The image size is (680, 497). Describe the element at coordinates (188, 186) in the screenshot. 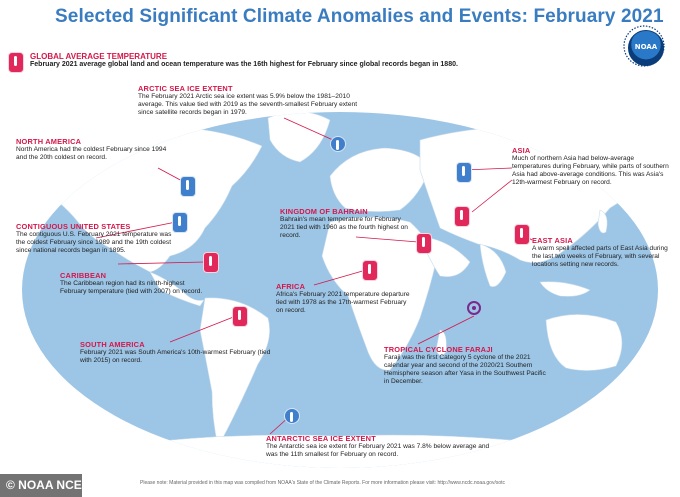

I see `north-america-cold-thermometer-icon` at that location.